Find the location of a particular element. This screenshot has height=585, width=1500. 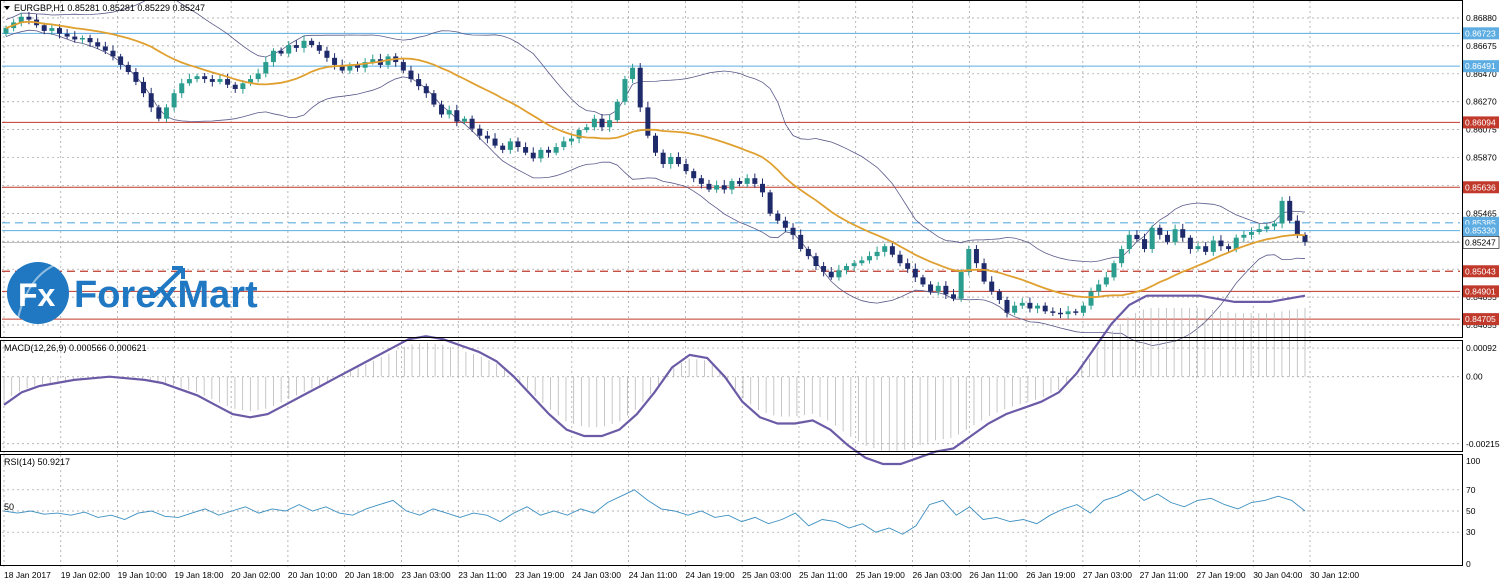

level-label-text: 0.84901 is located at coordinates (1480, 291).